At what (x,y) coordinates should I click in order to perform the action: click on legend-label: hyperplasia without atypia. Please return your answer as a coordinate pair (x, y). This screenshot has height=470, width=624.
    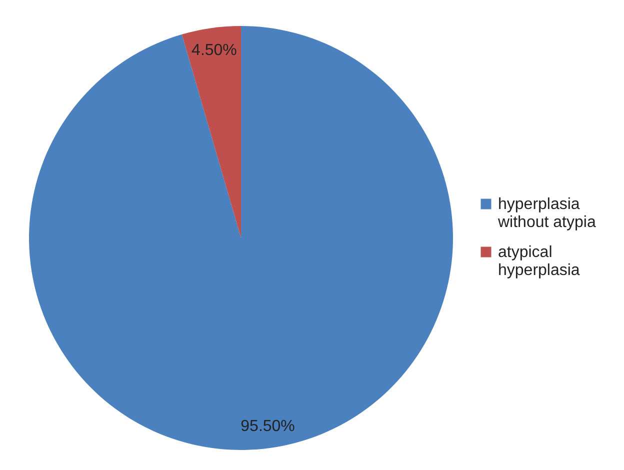
    Looking at the image, I should click on (546, 213).